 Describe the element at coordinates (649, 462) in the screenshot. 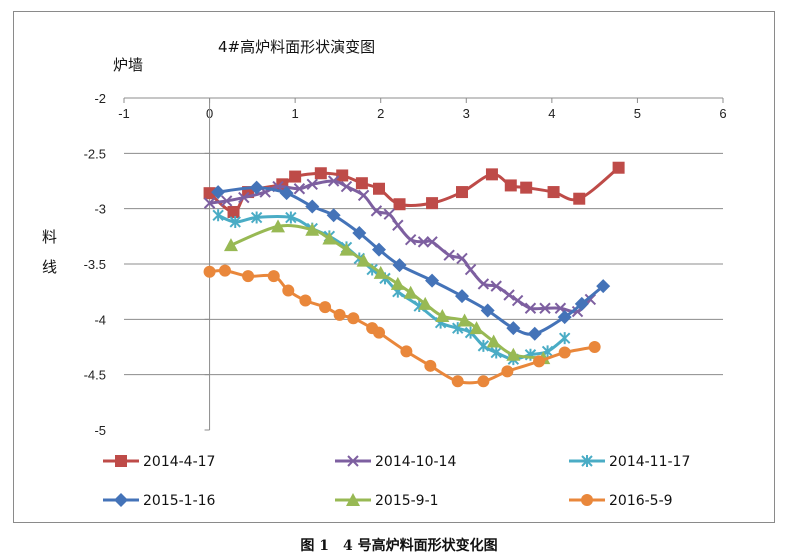

I see `legend-label: 2014-11-17` at that location.